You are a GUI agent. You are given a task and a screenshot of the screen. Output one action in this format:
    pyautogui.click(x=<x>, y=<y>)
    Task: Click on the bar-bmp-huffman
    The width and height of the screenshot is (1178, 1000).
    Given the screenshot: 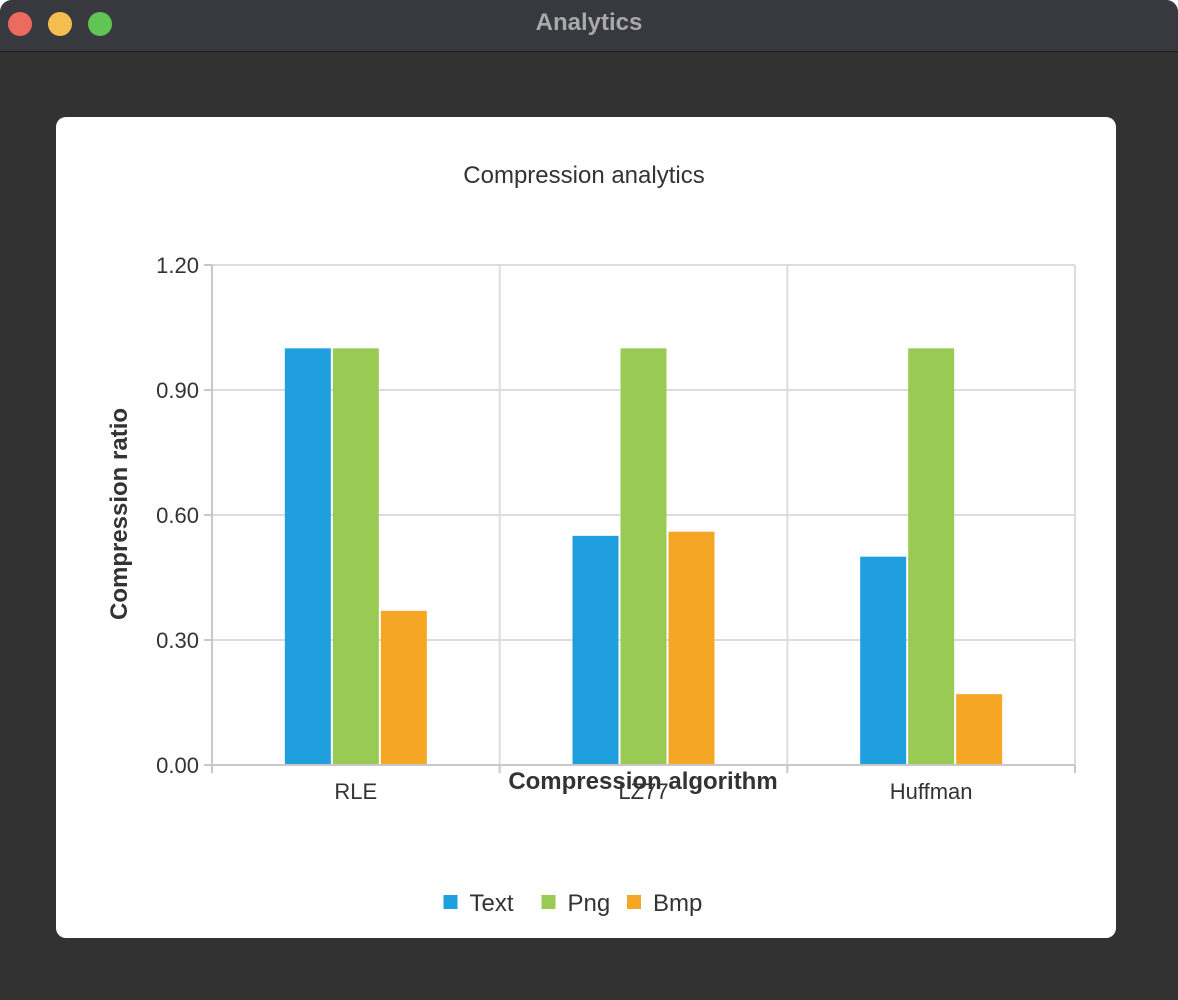 What is the action you would take?
    pyautogui.click(x=979, y=729)
    